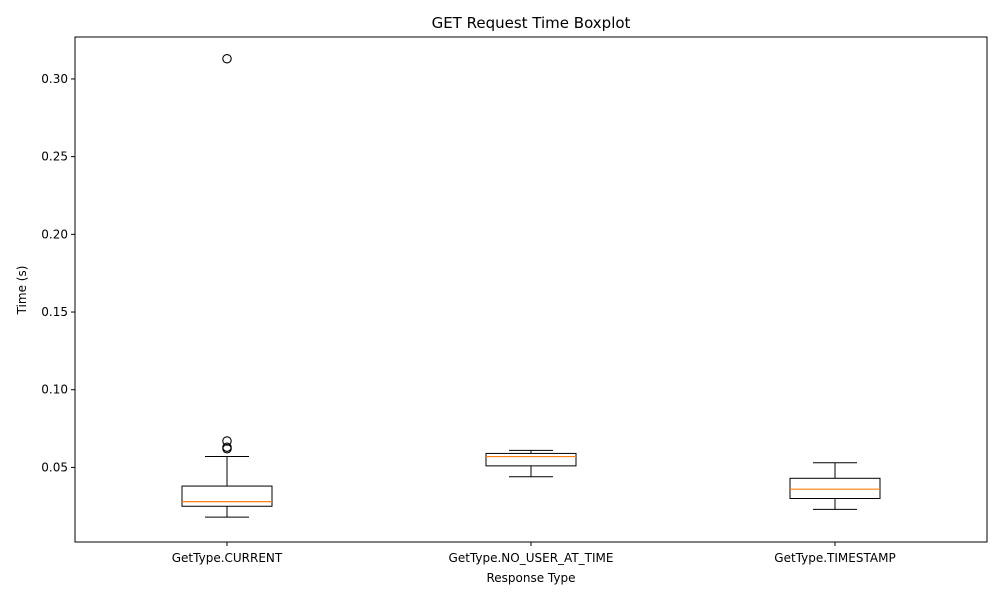 Image resolution: width=1000 pixels, height=600 pixels. What do you see at coordinates (54, 390) in the screenshot?
I see `y-tick-label: 0.10` at bounding box center [54, 390].